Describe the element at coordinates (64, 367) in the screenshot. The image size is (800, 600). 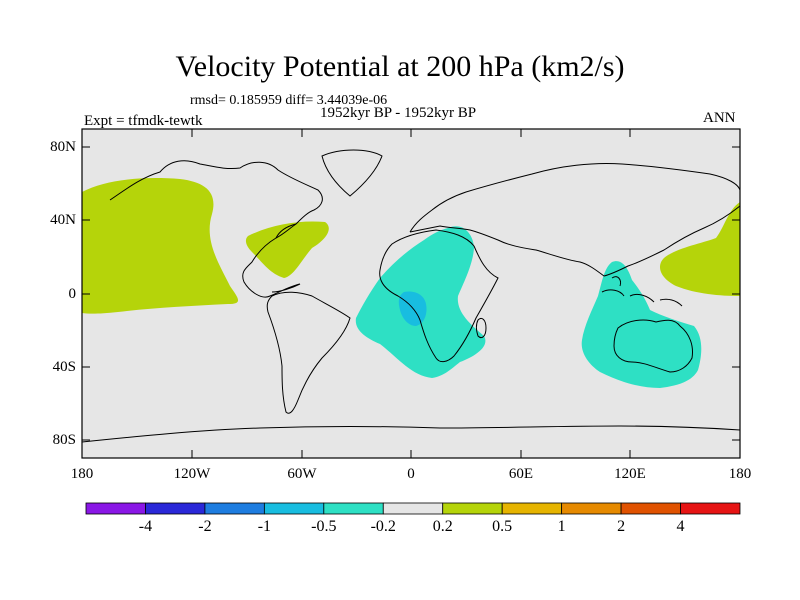
I see `y-tick-label: 40S` at that location.